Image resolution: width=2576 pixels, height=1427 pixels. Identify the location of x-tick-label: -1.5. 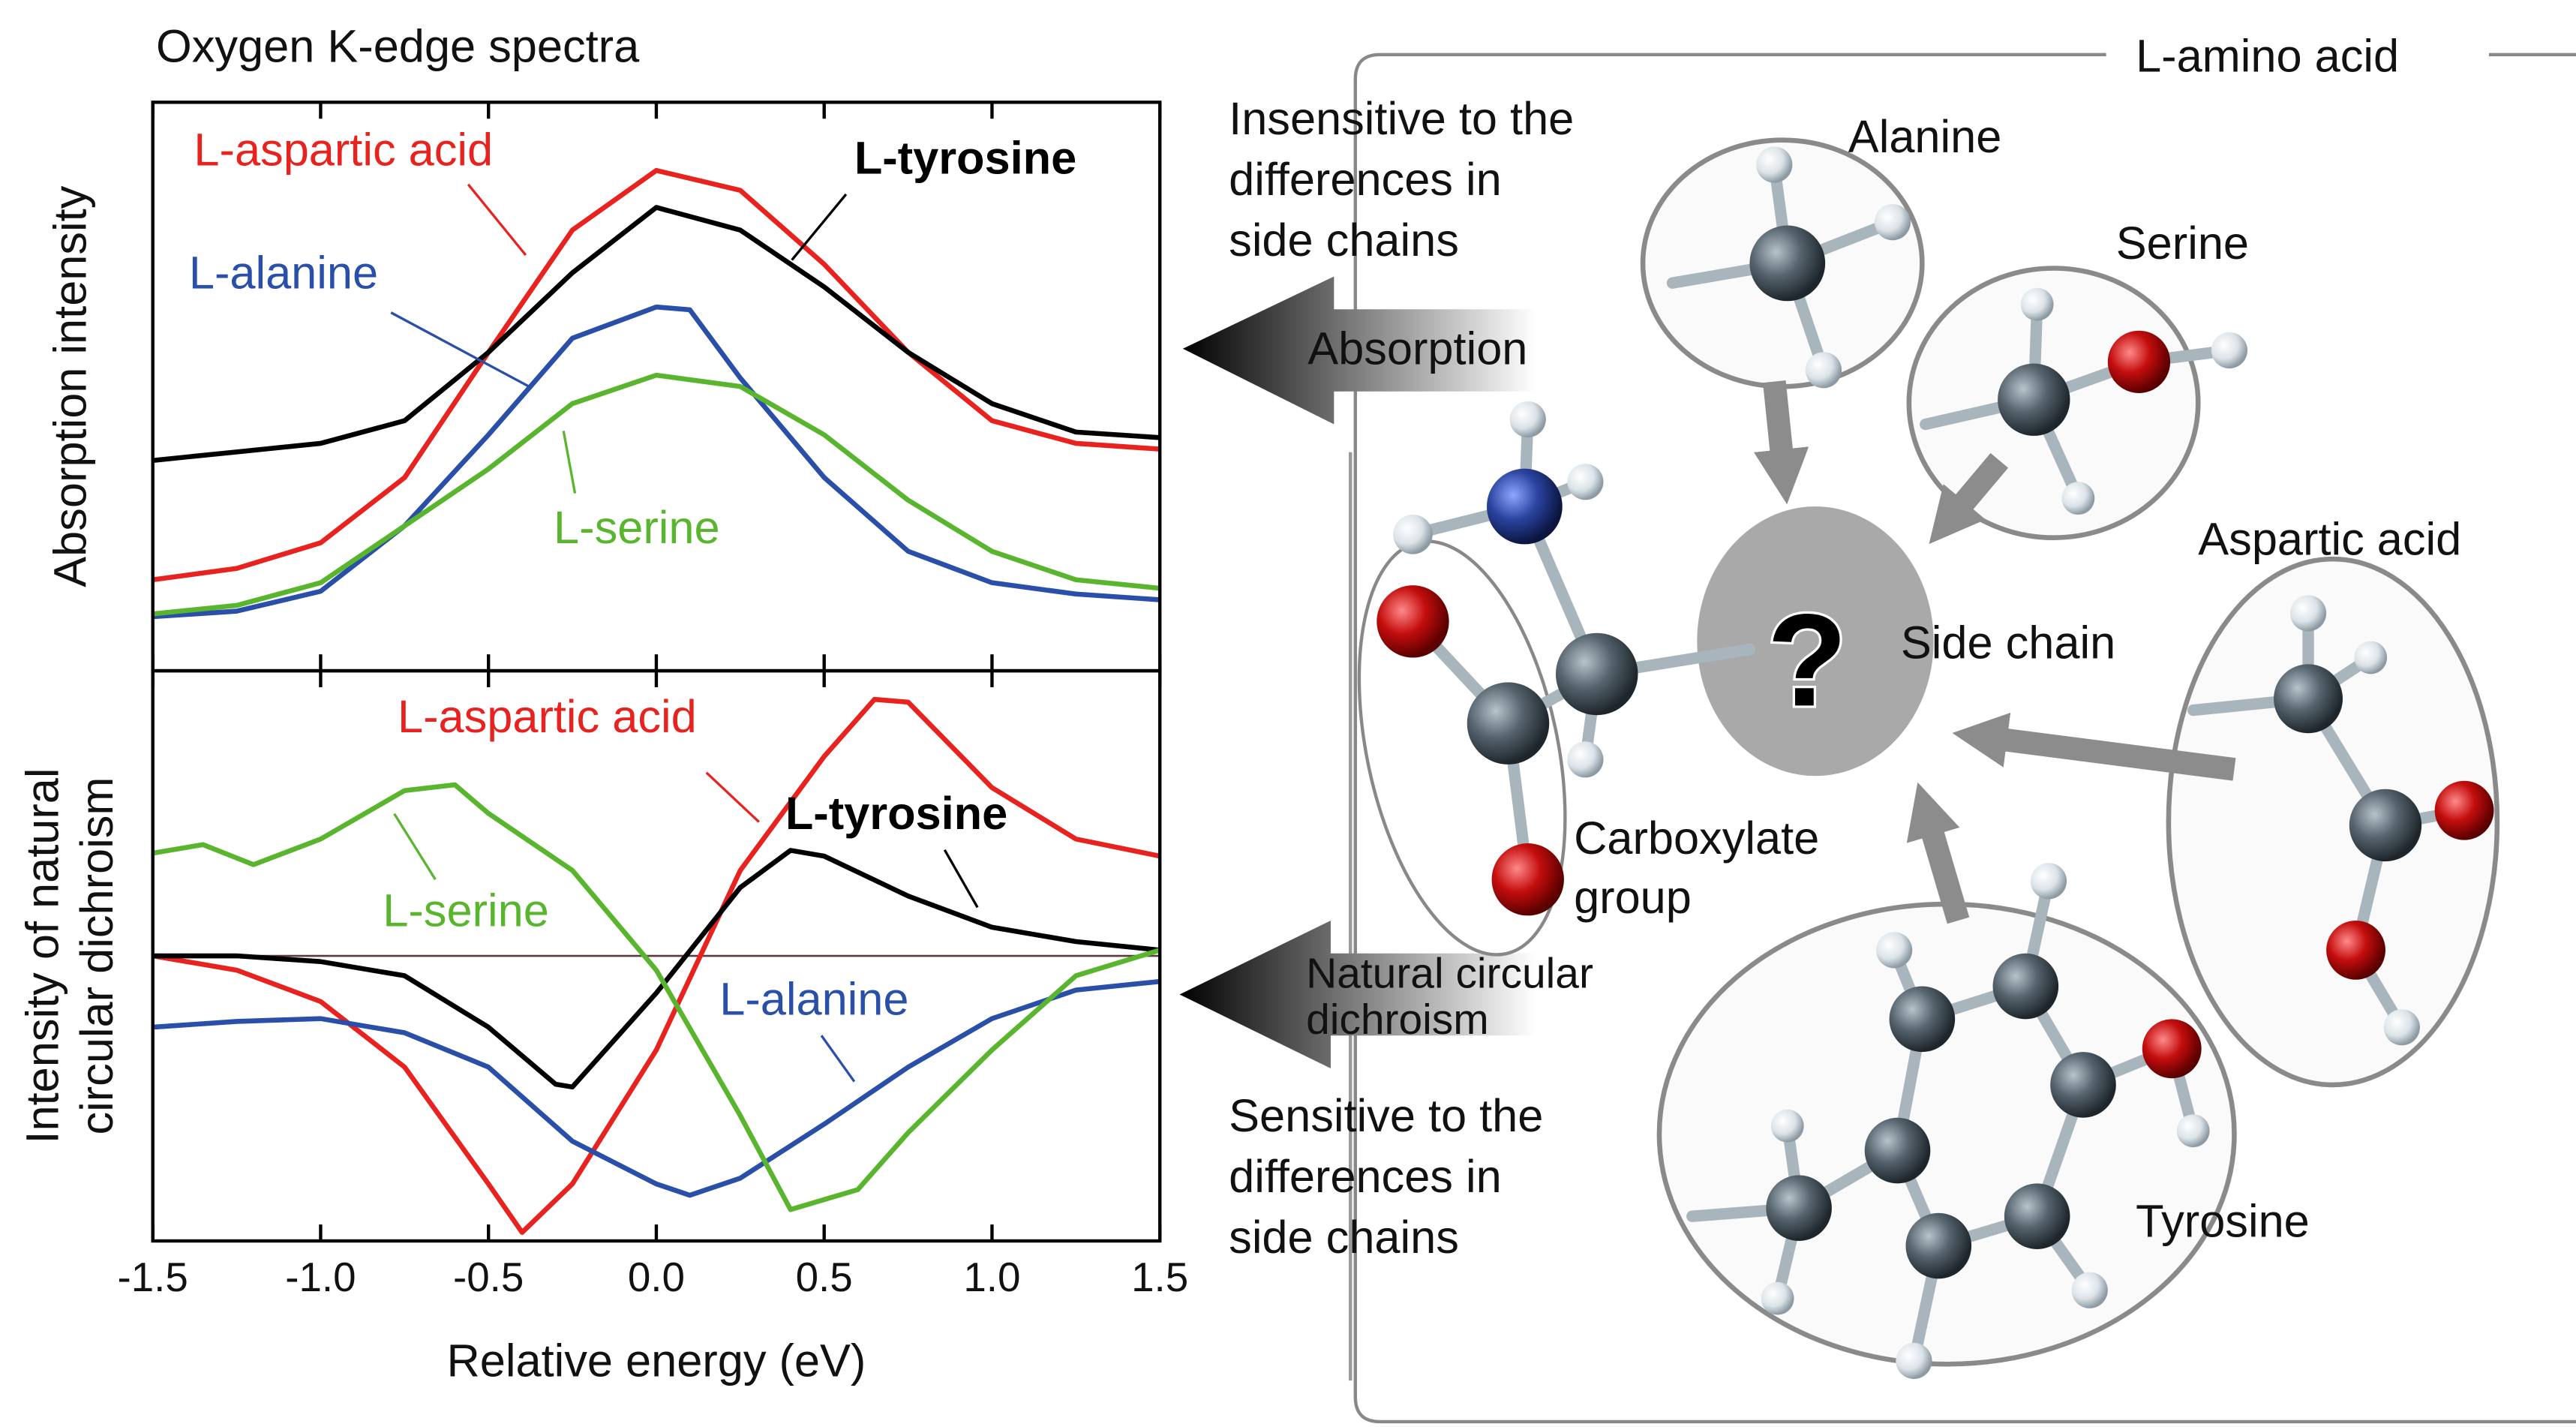
(153, 1277).